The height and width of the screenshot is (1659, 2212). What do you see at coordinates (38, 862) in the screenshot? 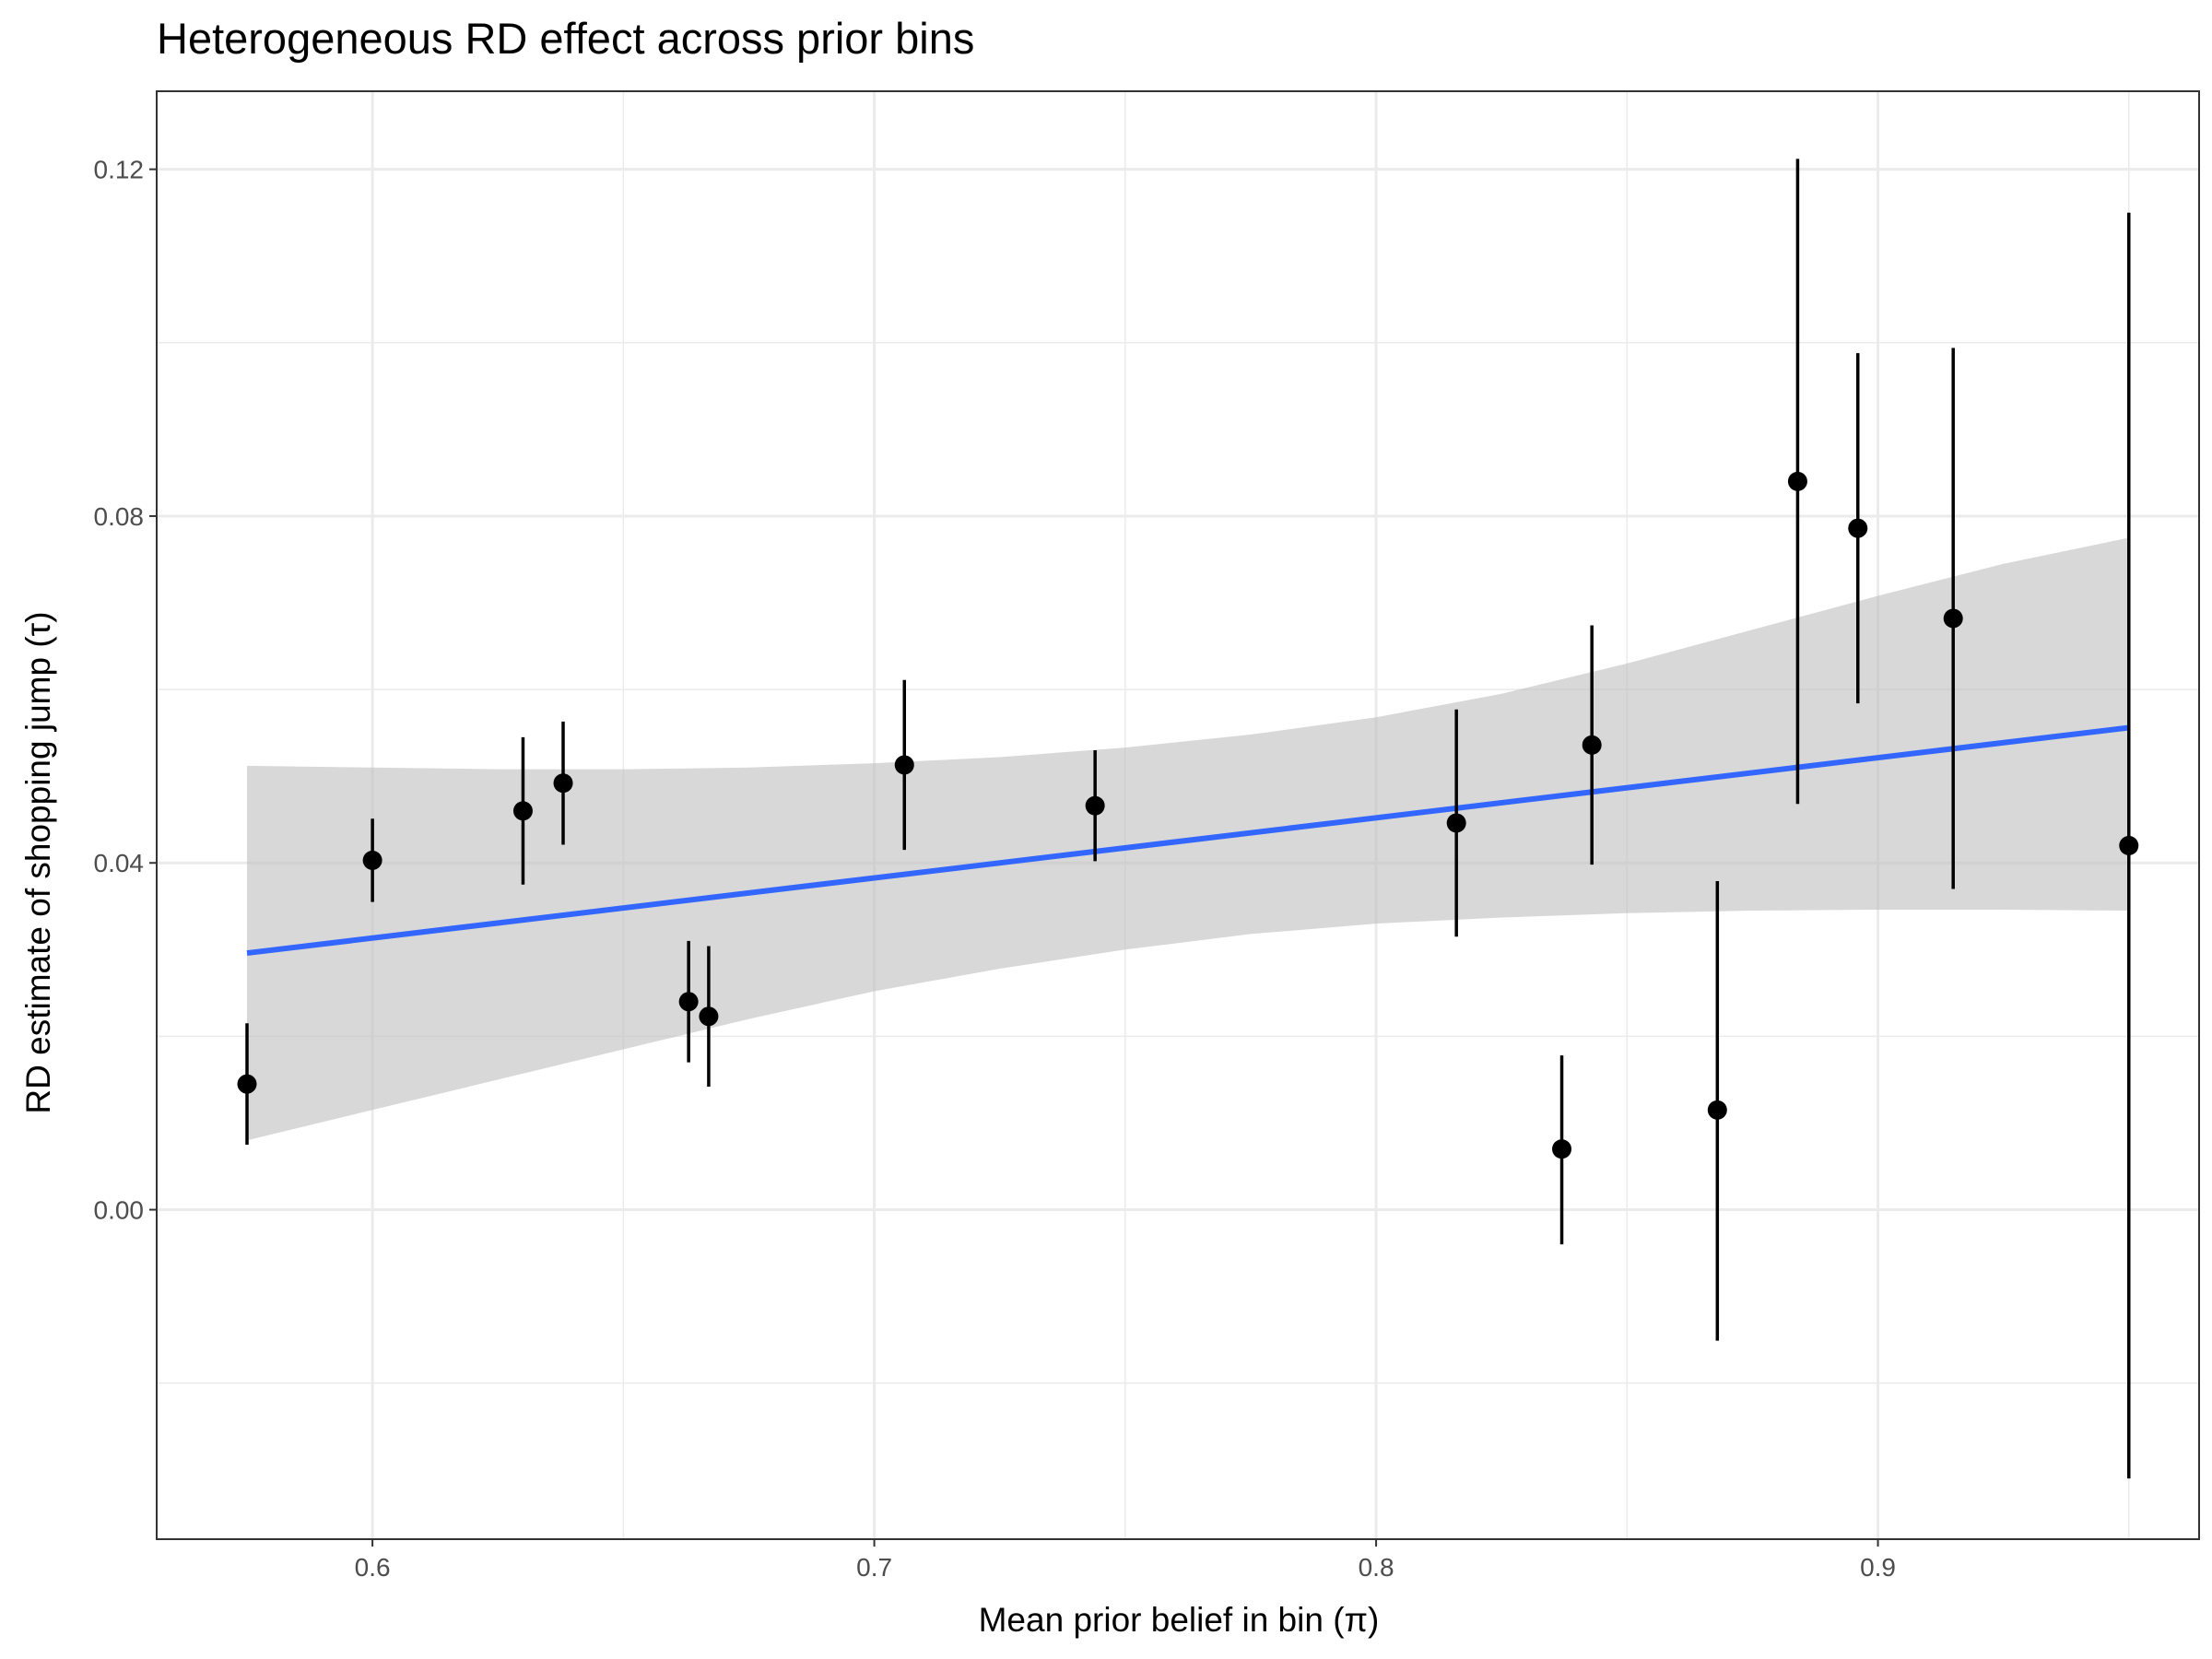
I see `y-axis-title: RD estimate of shopping jump (τ)` at bounding box center [38, 862].